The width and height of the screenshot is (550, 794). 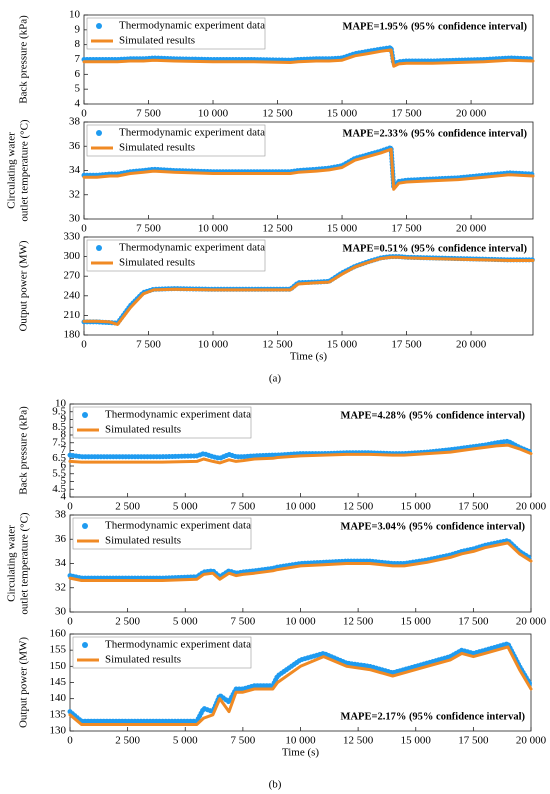 I want to click on annotation: MAPE=2.33% (95% confidence interval), so click(x=435, y=133).